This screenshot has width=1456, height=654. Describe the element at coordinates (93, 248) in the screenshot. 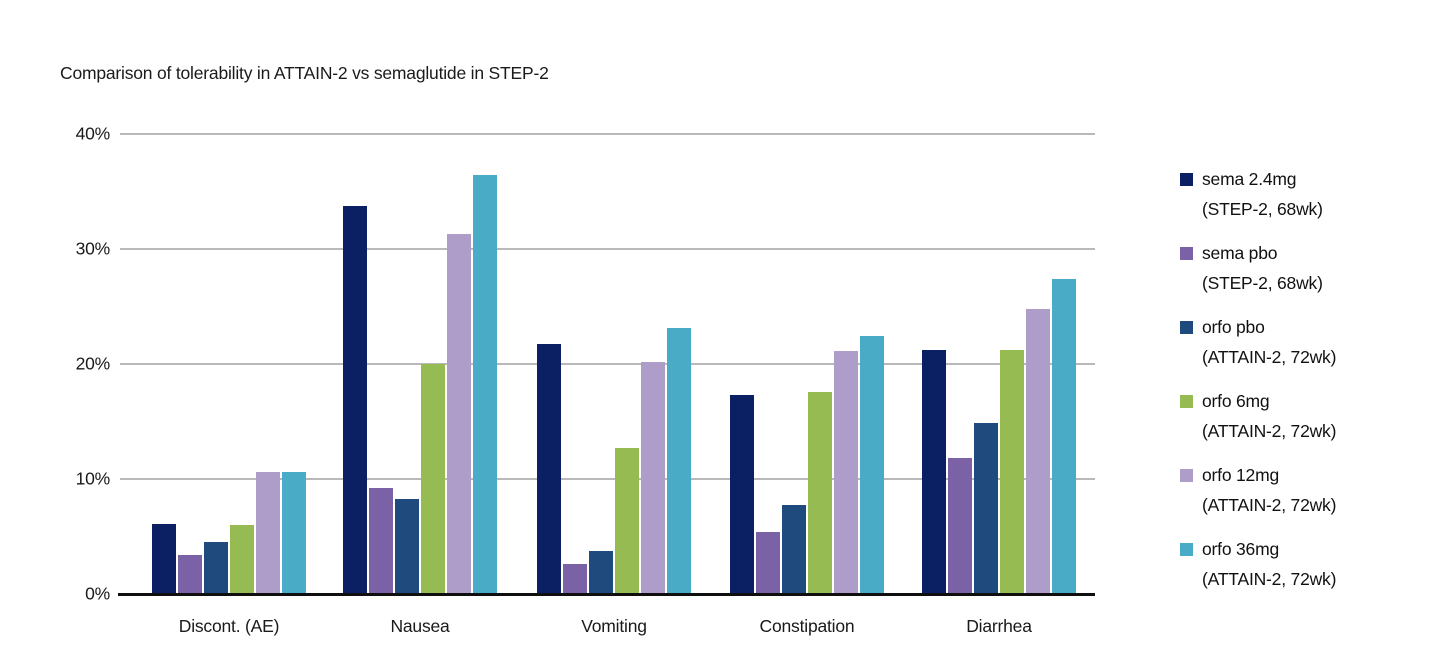

I see `y-tick-label-30: 30%` at that location.